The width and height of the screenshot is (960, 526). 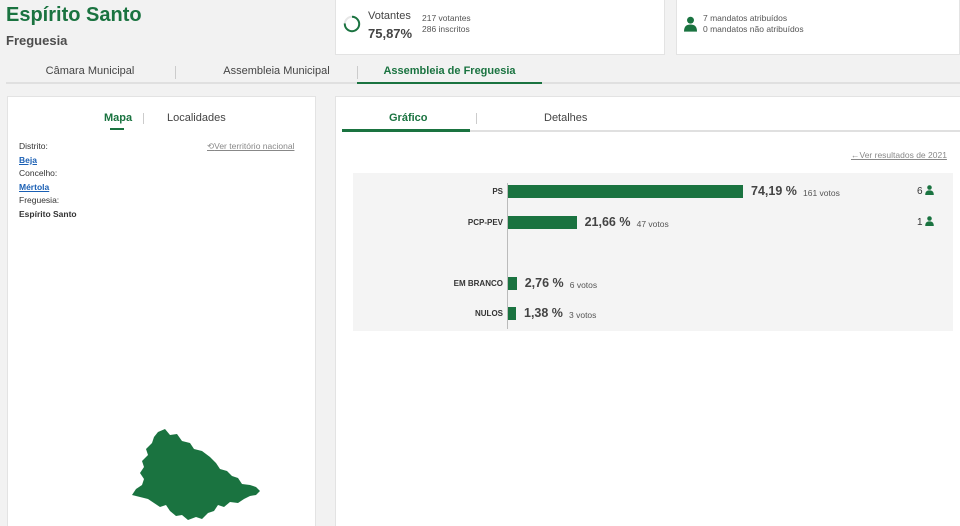 What do you see at coordinates (903, 155) in the screenshot?
I see `previous-results-link-label: Ver resultados de 2021` at bounding box center [903, 155].